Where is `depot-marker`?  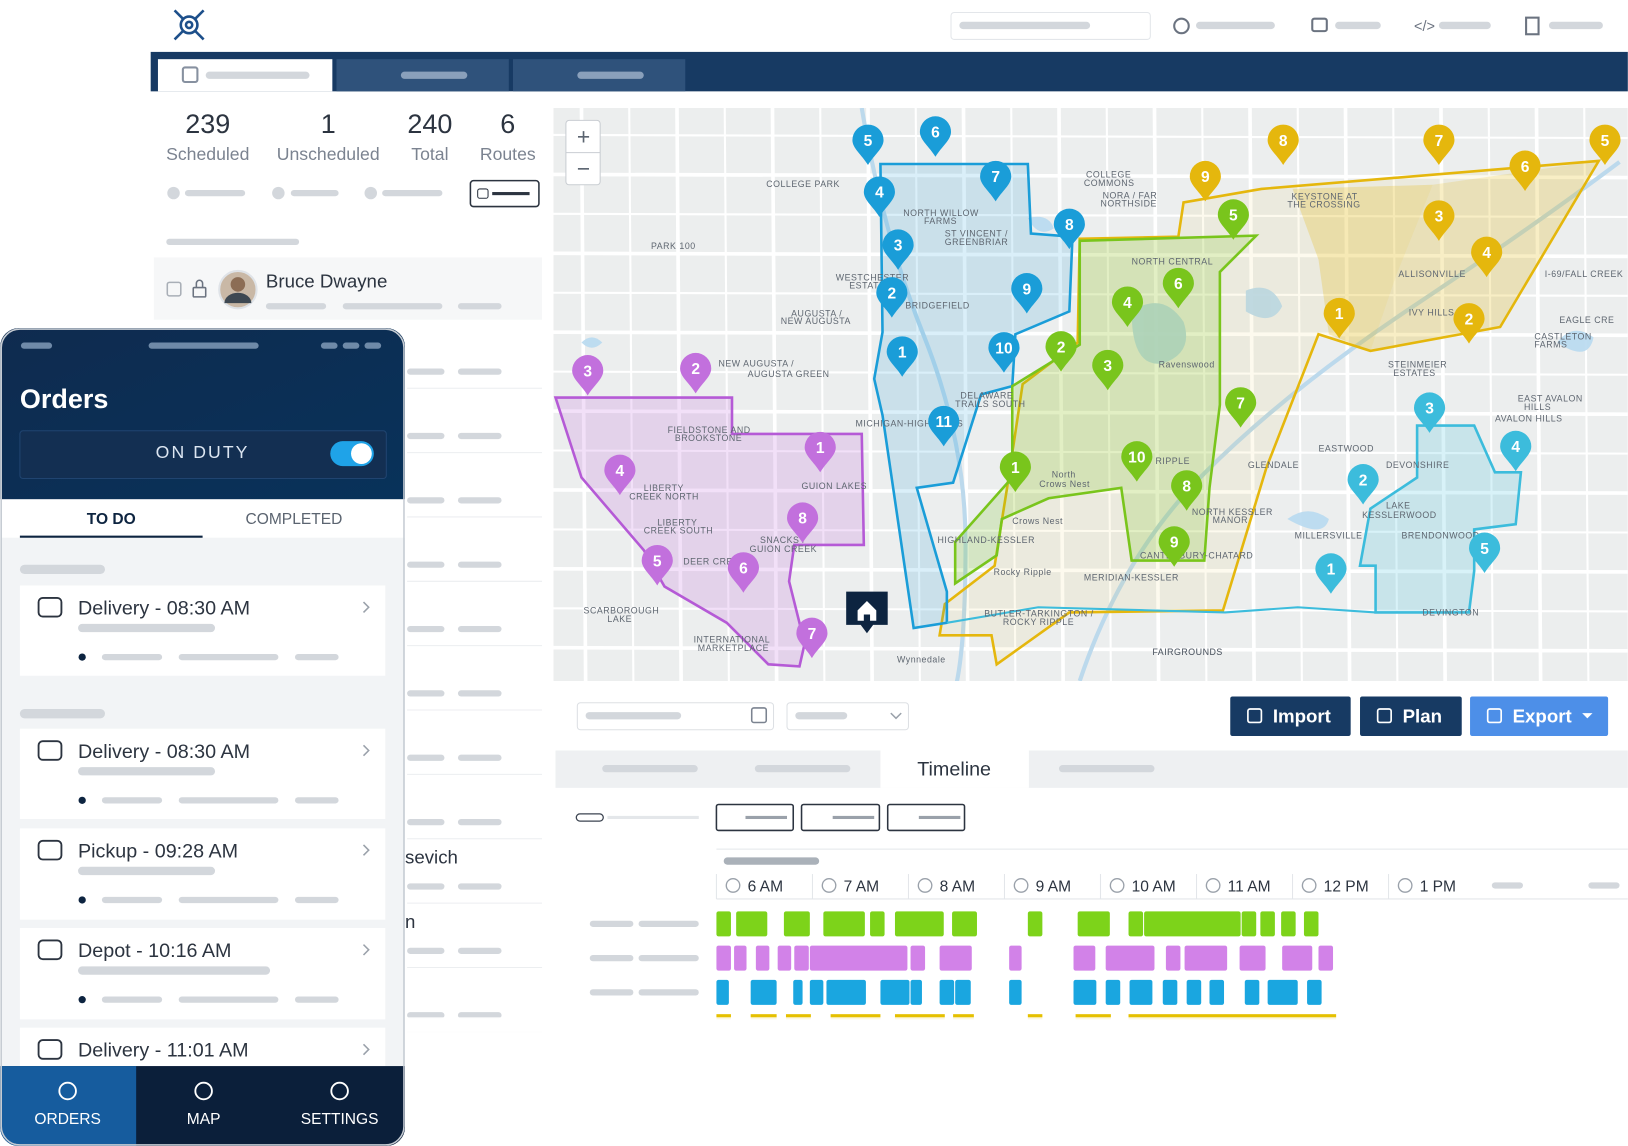
depot-marker is located at coordinates (867, 612).